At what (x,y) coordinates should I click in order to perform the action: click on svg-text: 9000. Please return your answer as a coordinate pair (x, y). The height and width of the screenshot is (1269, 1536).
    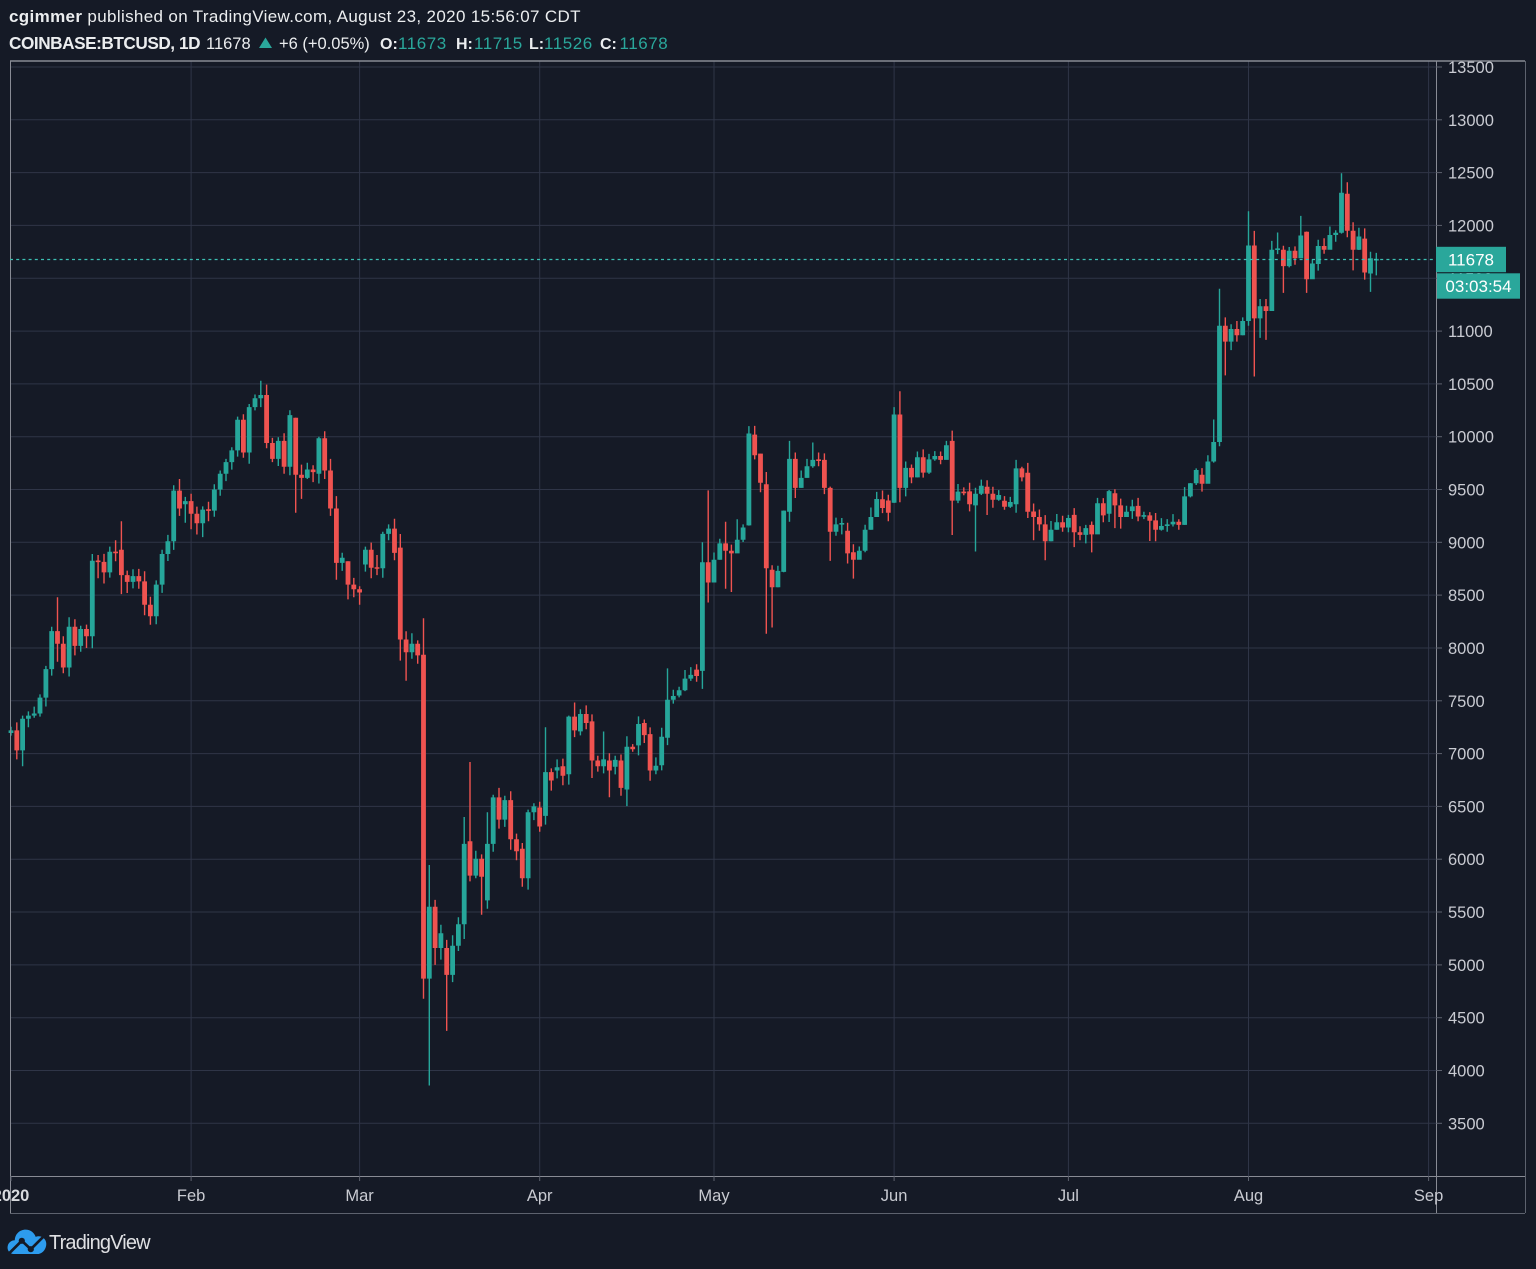
    Looking at the image, I should click on (1466, 543).